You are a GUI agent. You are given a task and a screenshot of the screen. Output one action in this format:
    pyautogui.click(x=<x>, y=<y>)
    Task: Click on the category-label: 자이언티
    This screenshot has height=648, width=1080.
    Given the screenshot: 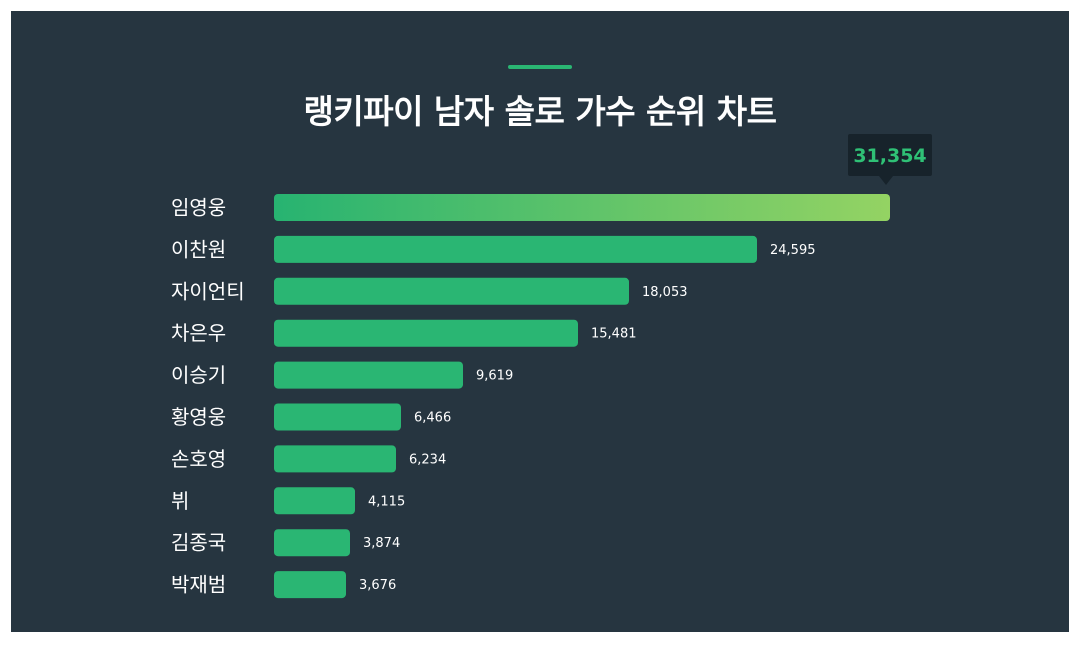 What is the action you would take?
    pyautogui.click(x=208, y=291)
    